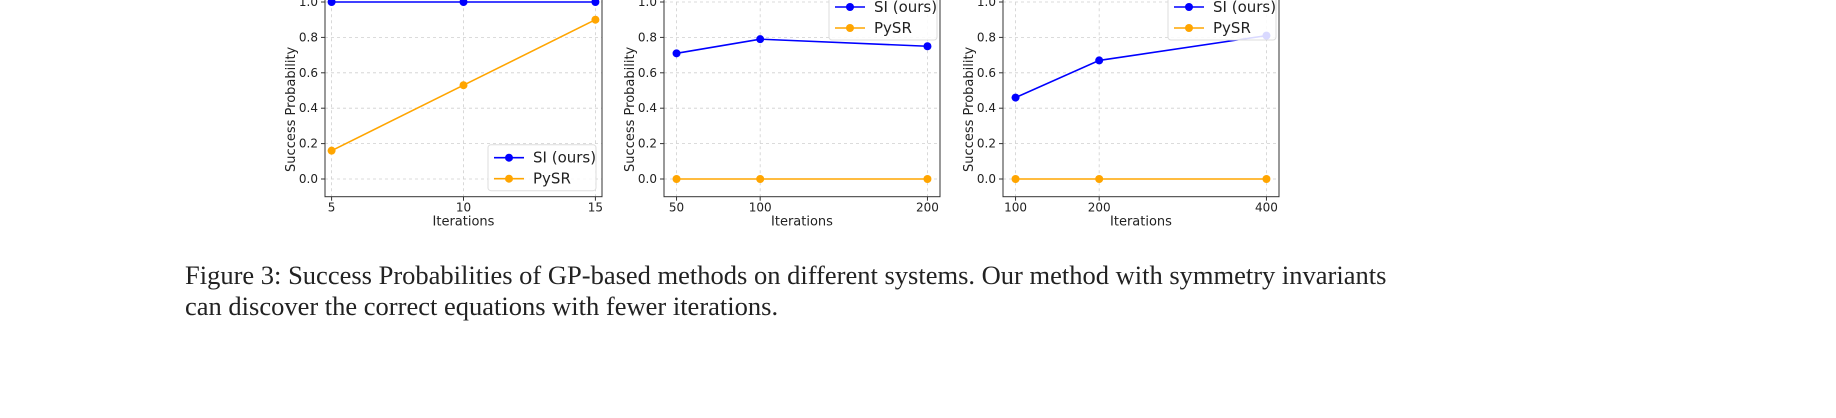 The height and width of the screenshot is (418, 1836). I want to click on caption-label: Figure 3:, so click(233, 275).